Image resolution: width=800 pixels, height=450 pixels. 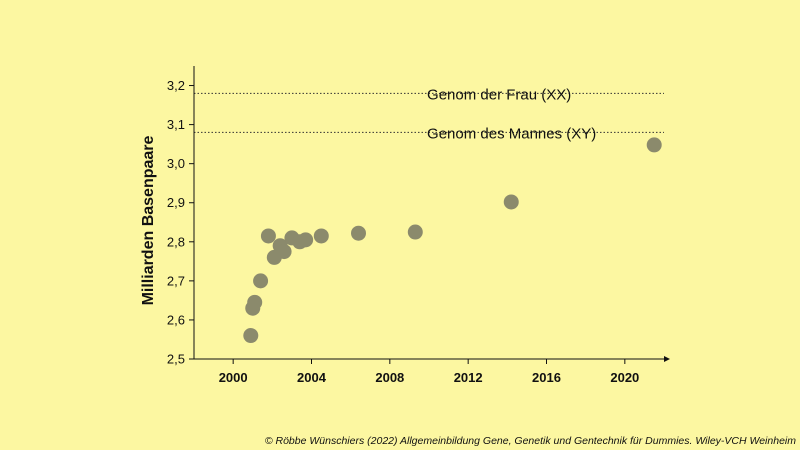 I want to click on y-tick-label: 2,7, so click(x=176, y=280).